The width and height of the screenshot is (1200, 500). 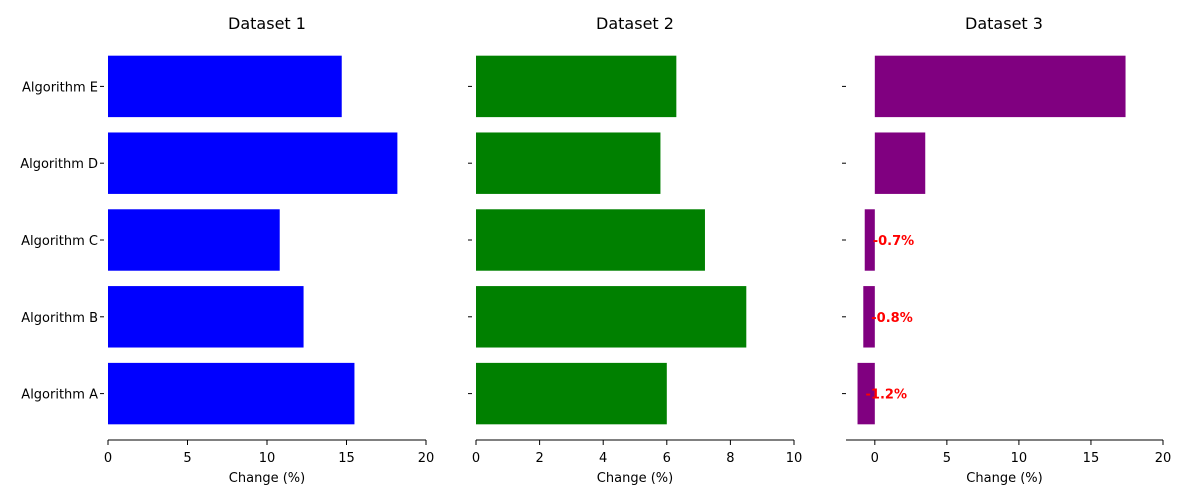 What do you see at coordinates (267, 478) in the screenshot?
I see `x-axis-label-1: Change (%)` at bounding box center [267, 478].